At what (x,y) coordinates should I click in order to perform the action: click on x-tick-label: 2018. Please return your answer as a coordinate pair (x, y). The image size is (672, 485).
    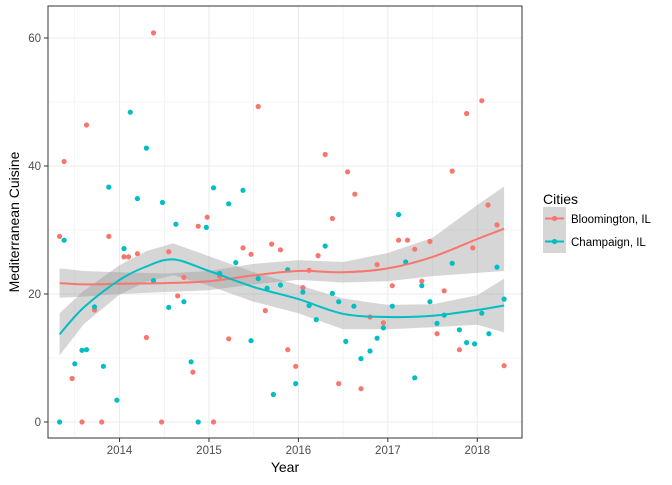
    Looking at the image, I should click on (477, 451).